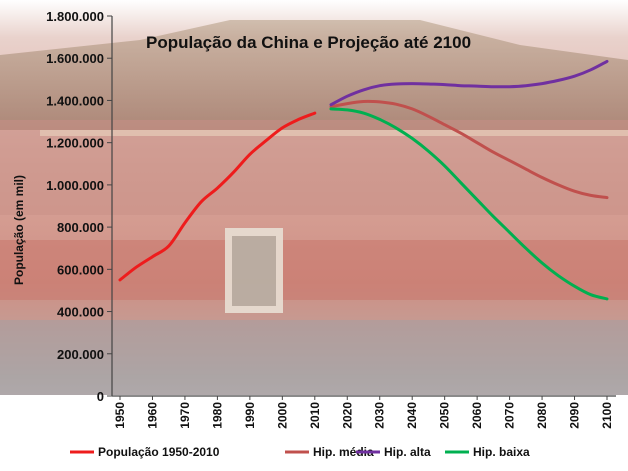 This screenshot has height=471, width=628. What do you see at coordinates (120, 415) in the screenshot?
I see `x-tick-label: 1950` at bounding box center [120, 415].